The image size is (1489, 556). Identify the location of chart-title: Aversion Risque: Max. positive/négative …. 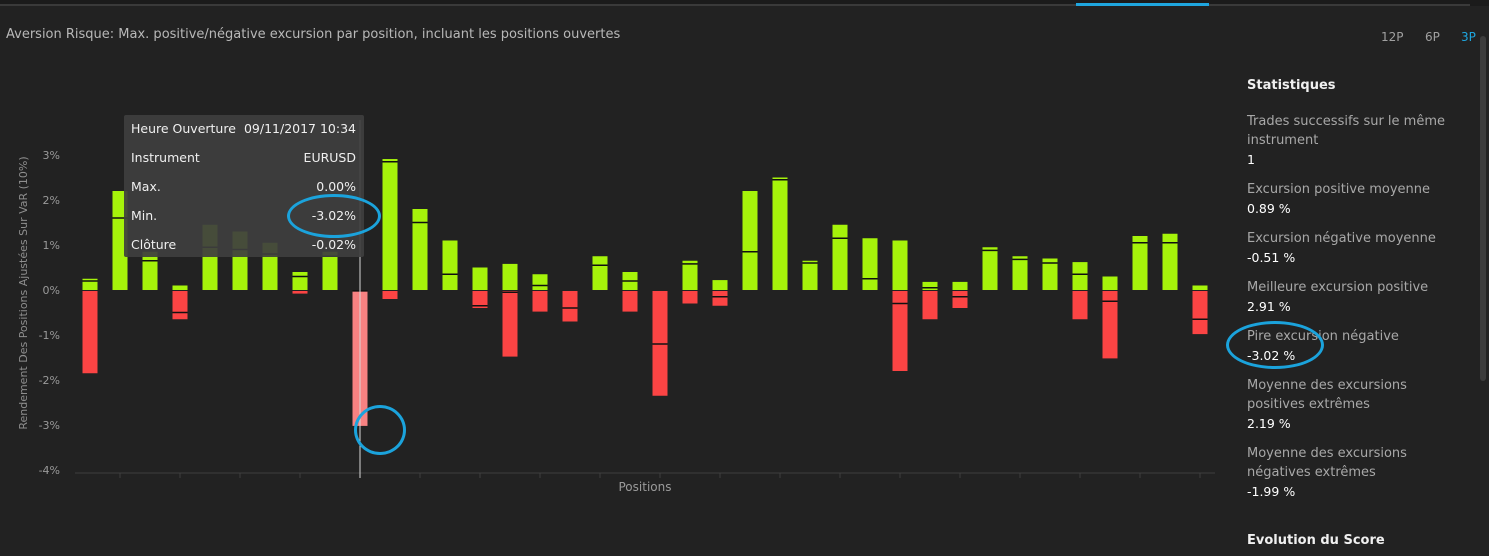
(313, 34).